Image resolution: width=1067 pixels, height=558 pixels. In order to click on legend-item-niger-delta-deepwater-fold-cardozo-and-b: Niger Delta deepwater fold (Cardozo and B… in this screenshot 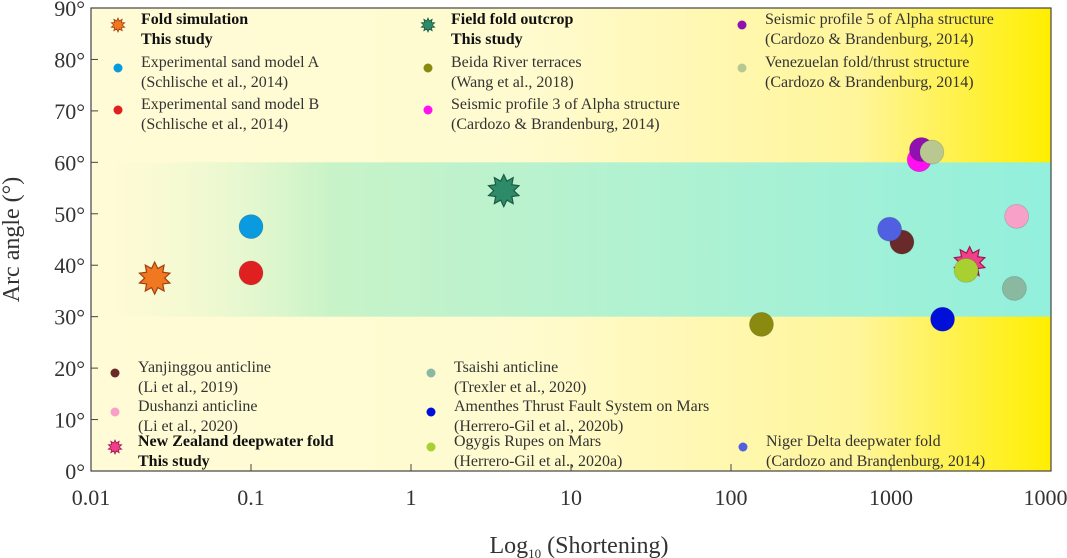, I will do `click(861, 451)`.